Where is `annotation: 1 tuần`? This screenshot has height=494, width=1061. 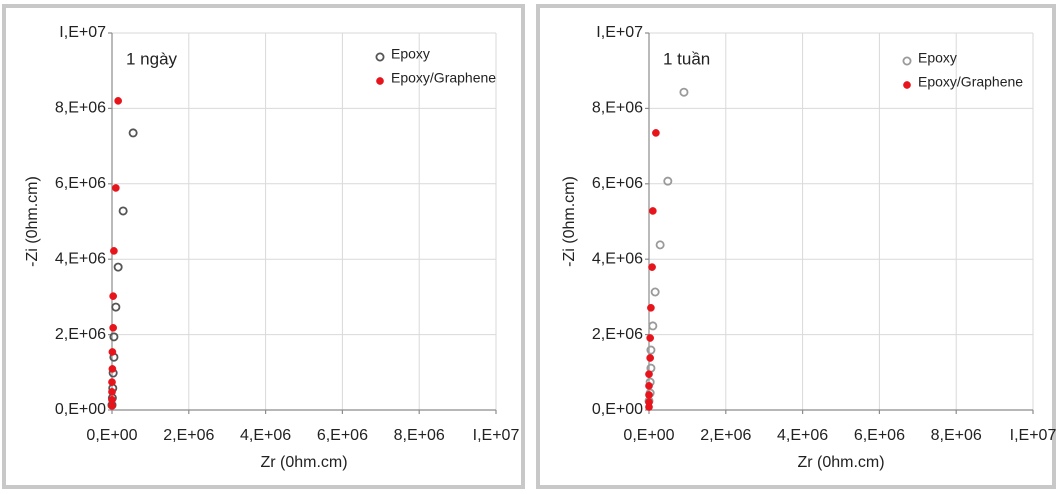
annotation: 1 tuần is located at coordinates (686, 58).